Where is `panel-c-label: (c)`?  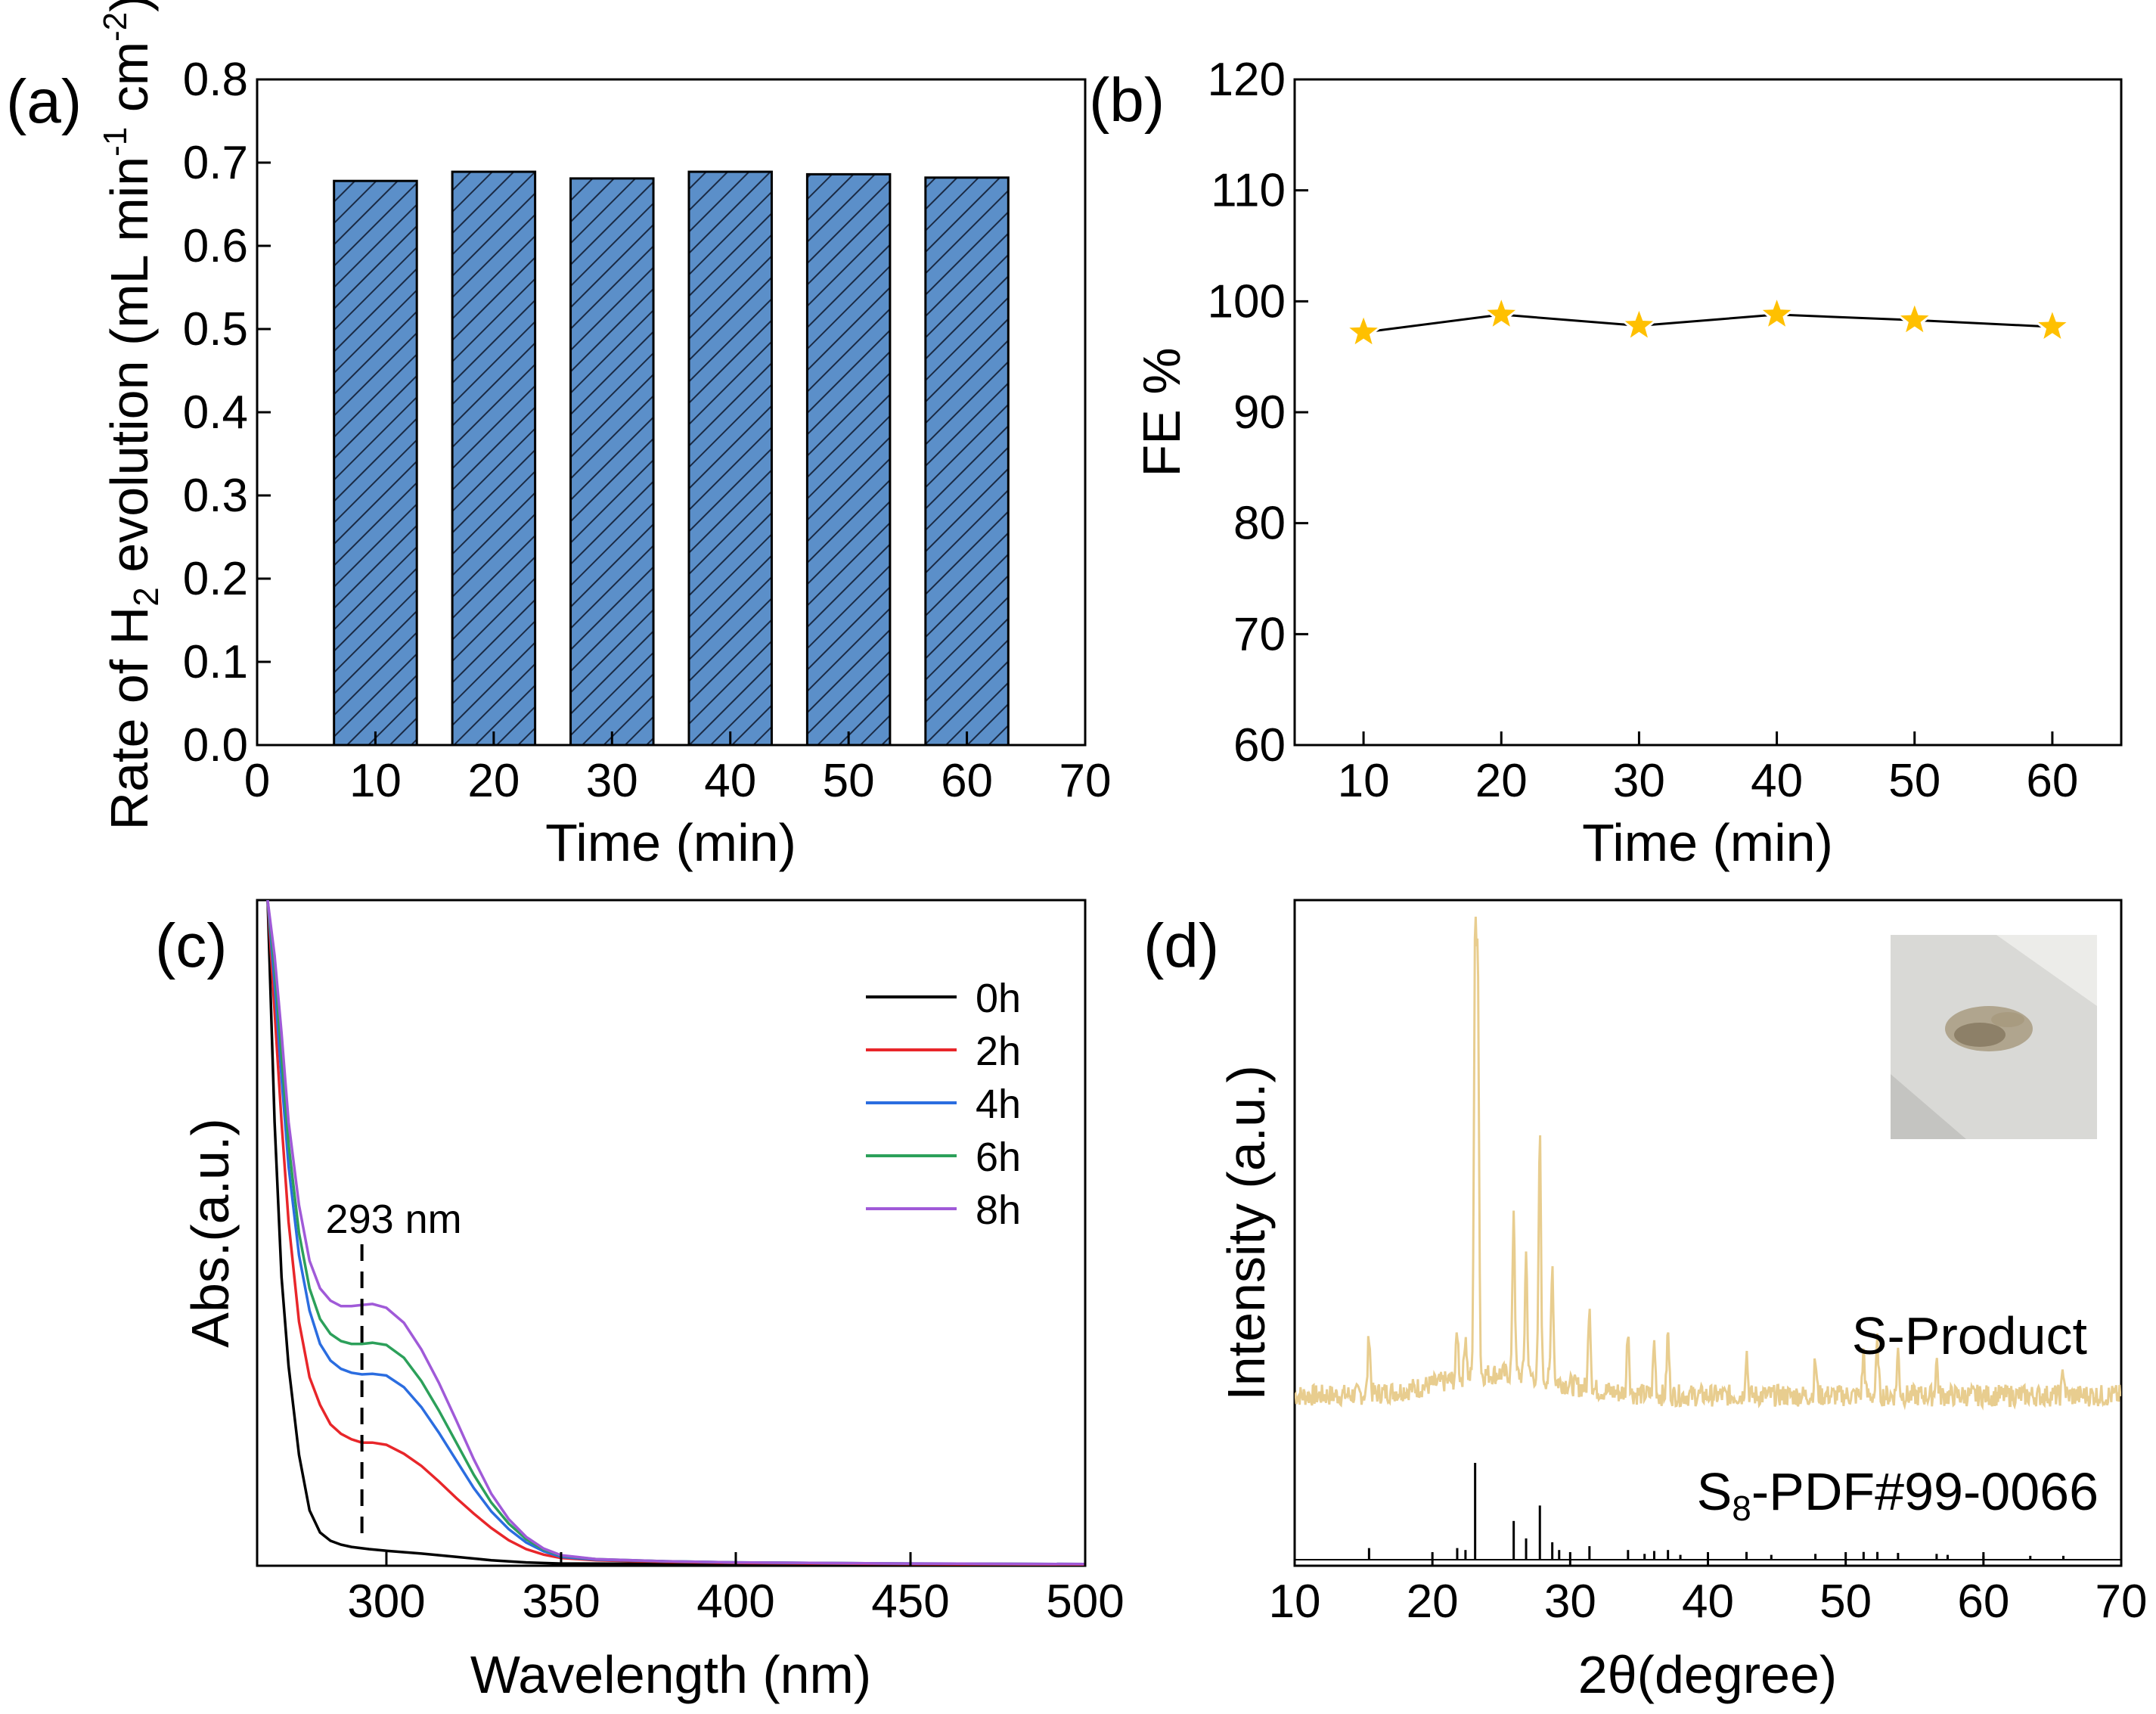
panel-c-label: (c) is located at coordinates (191, 945).